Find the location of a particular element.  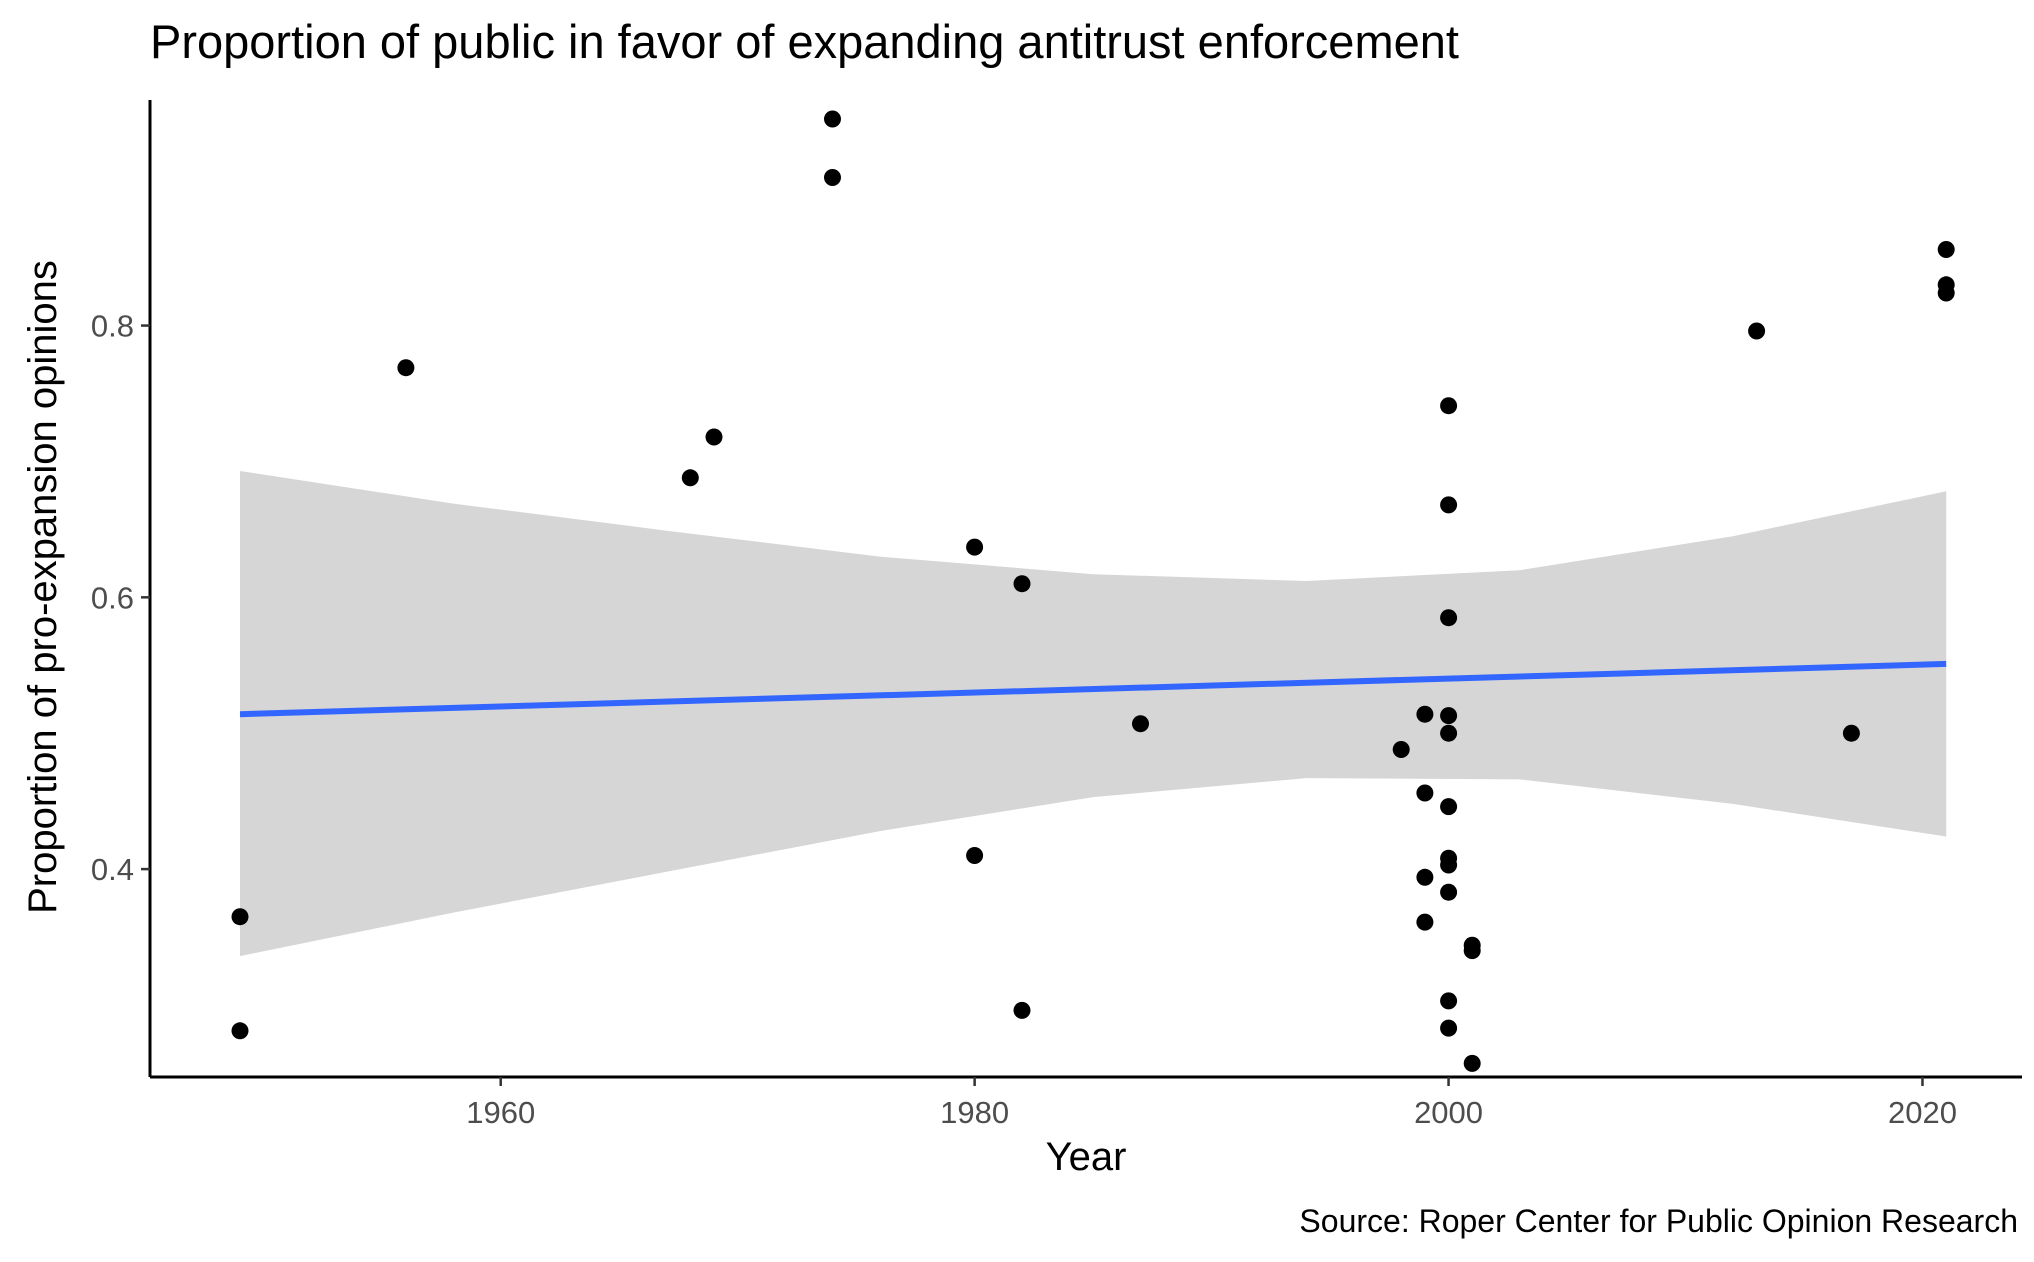

trend-line is located at coordinates (1093, 689).